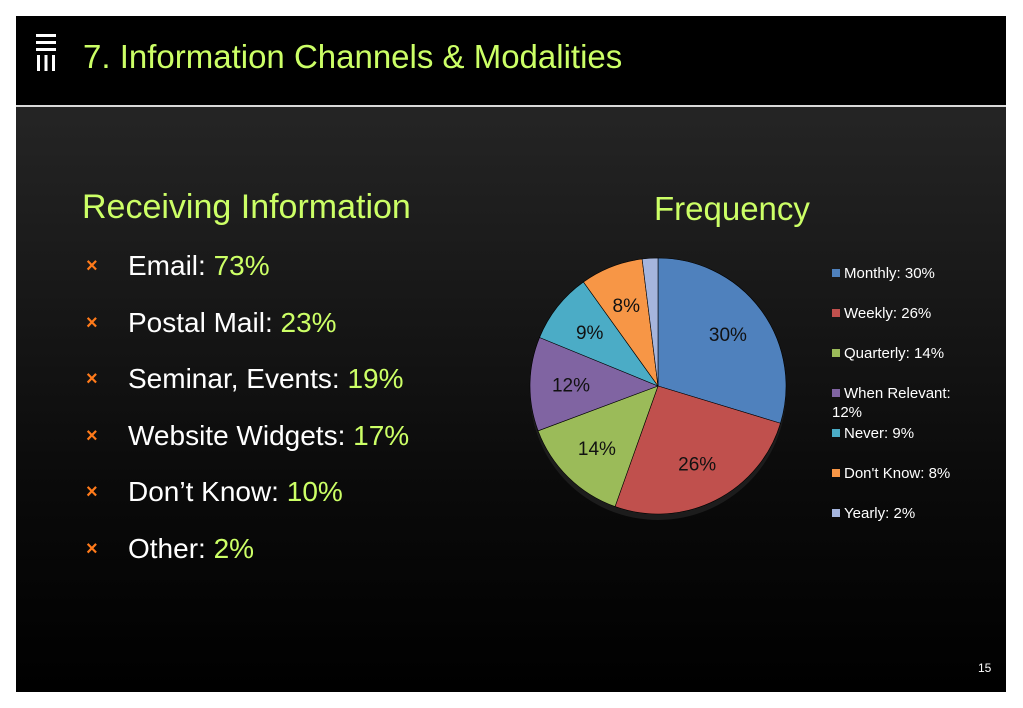 The height and width of the screenshot is (708, 1023). Describe the element at coordinates (894, 353) in the screenshot. I see `legend-label: Quarterly: 14%` at that location.